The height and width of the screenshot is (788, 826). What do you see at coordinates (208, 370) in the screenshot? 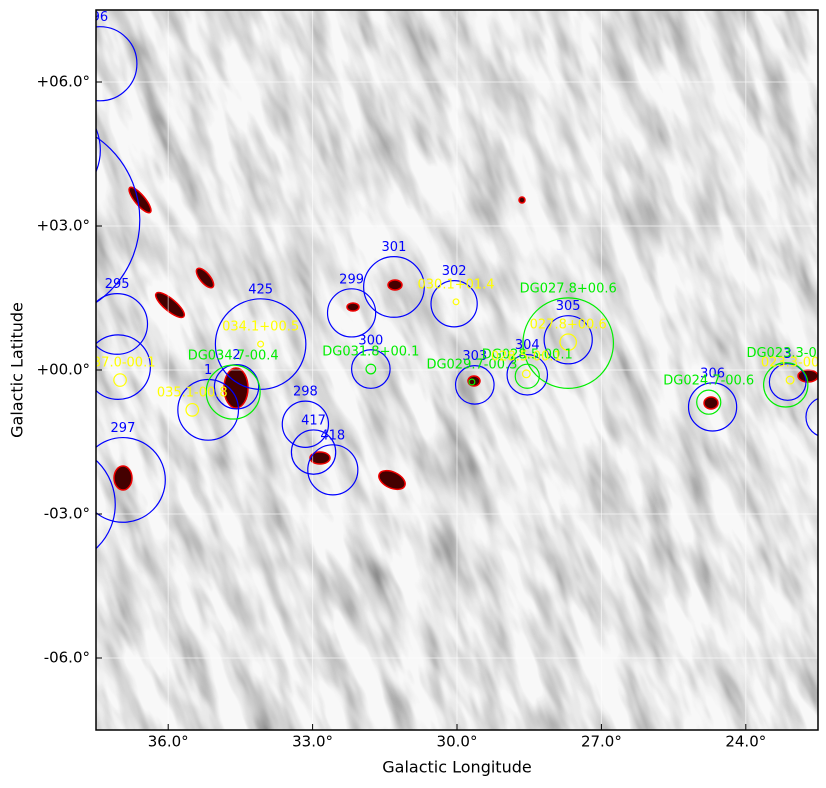
I see `source-label: 1` at bounding box center [208, 370].